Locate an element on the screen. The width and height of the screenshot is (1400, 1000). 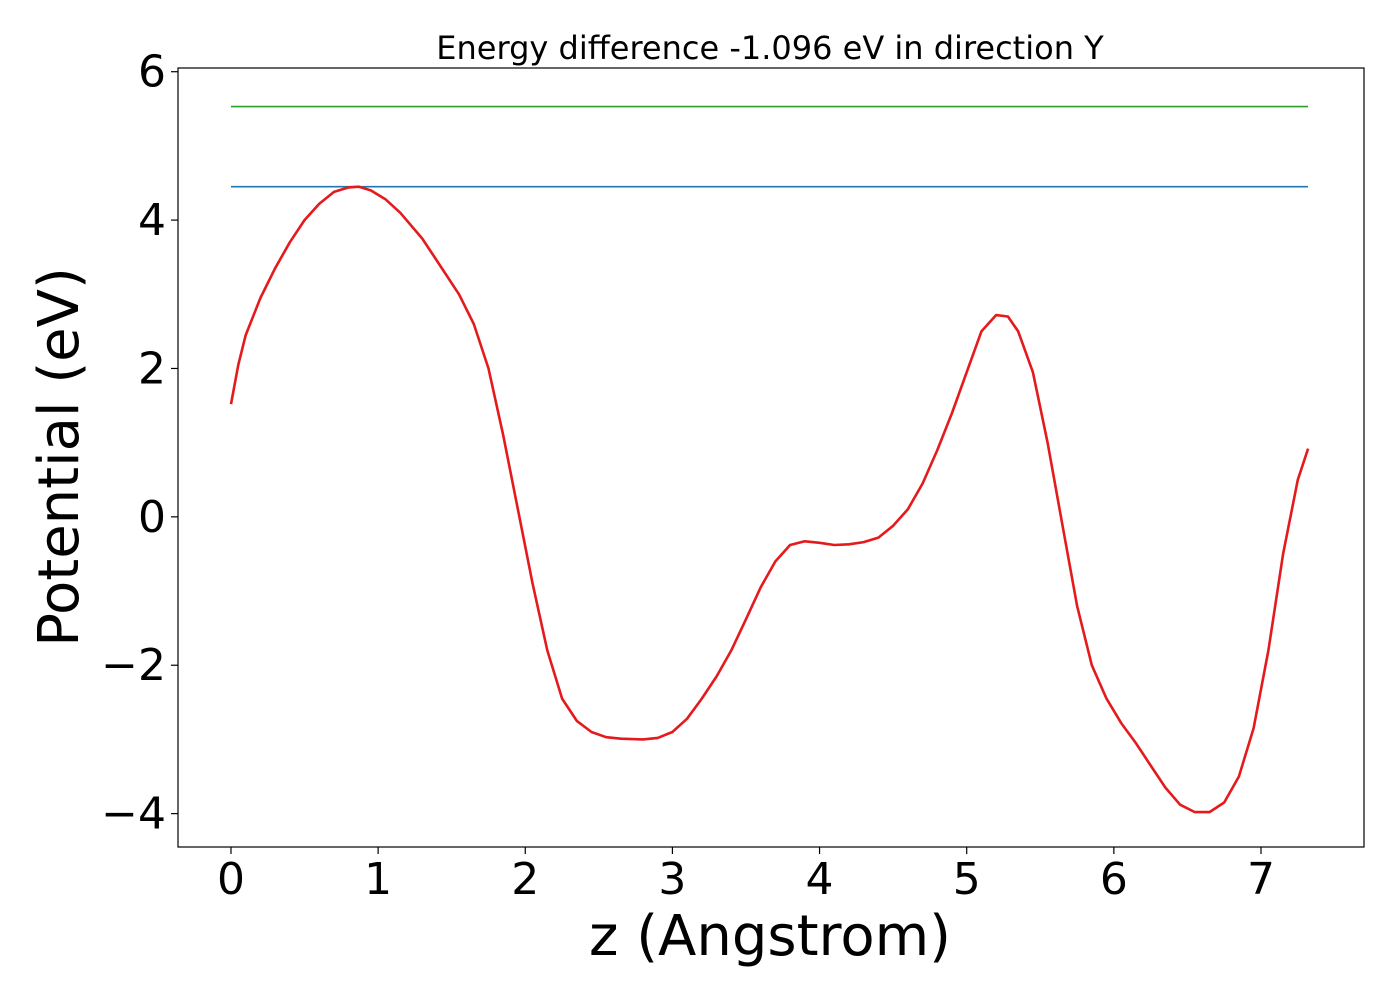
y-tick-label: 2 is located at coordinates (152, 368).